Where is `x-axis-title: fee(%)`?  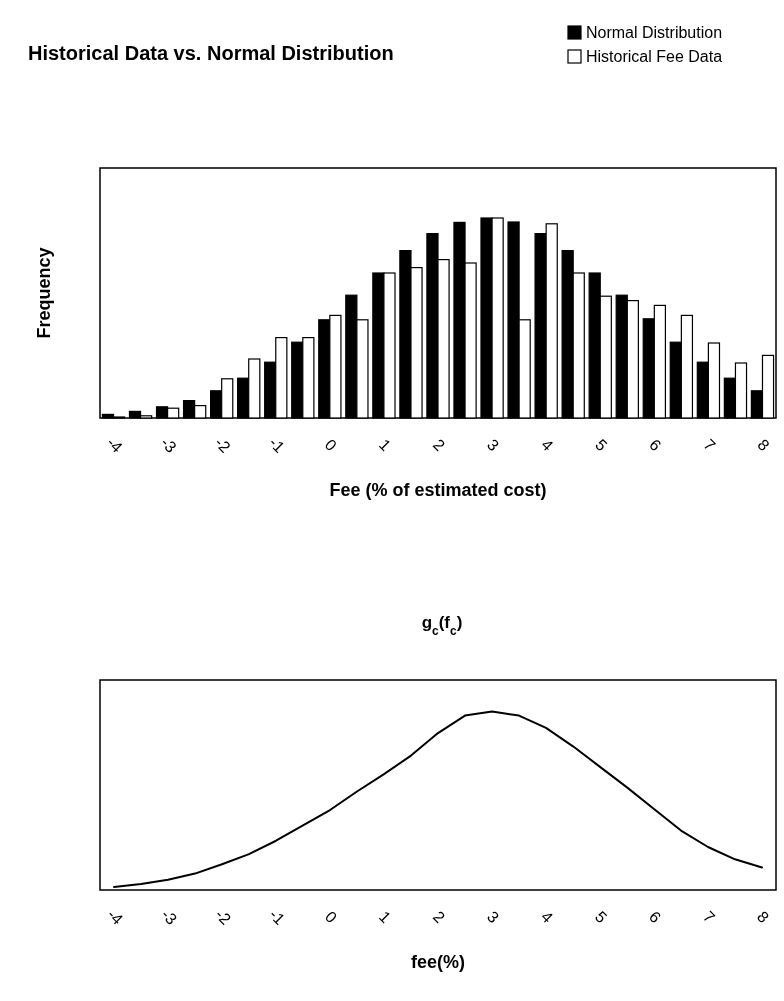 x-axis-title: fee(%) is located at coordinates (438, 962).